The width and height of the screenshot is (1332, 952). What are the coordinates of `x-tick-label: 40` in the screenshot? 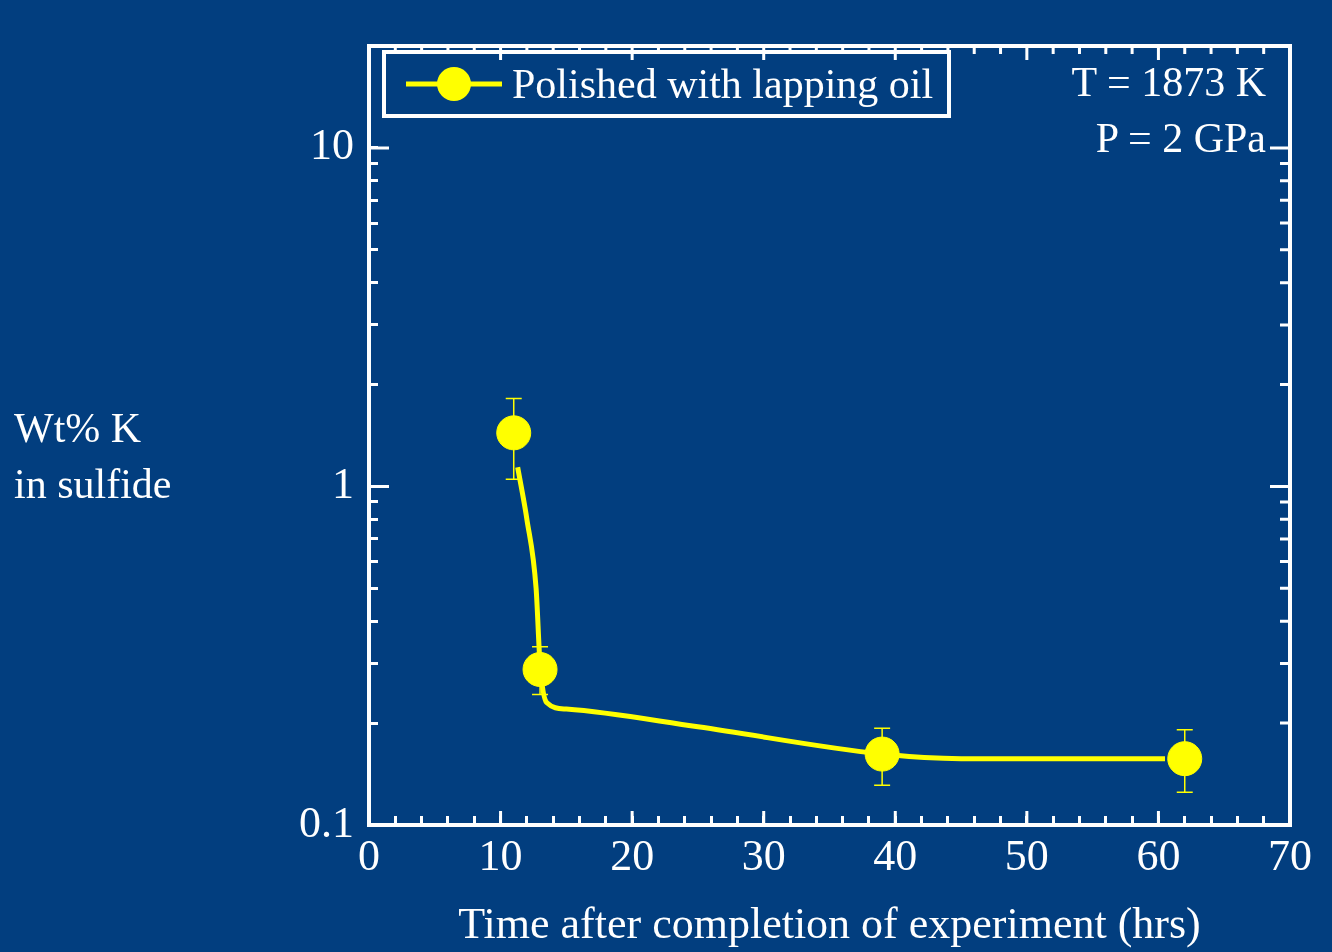 It's located at (895, 855).